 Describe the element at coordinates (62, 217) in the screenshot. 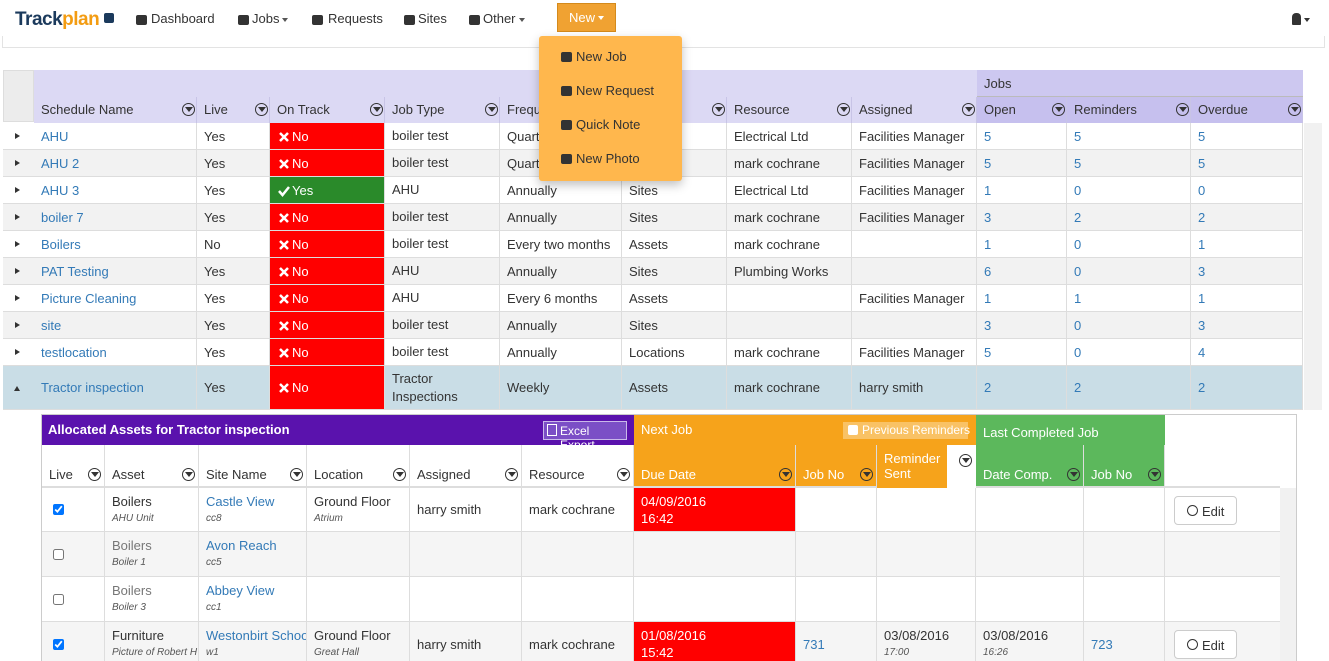

I see `table-link: boiler 7` at that location.